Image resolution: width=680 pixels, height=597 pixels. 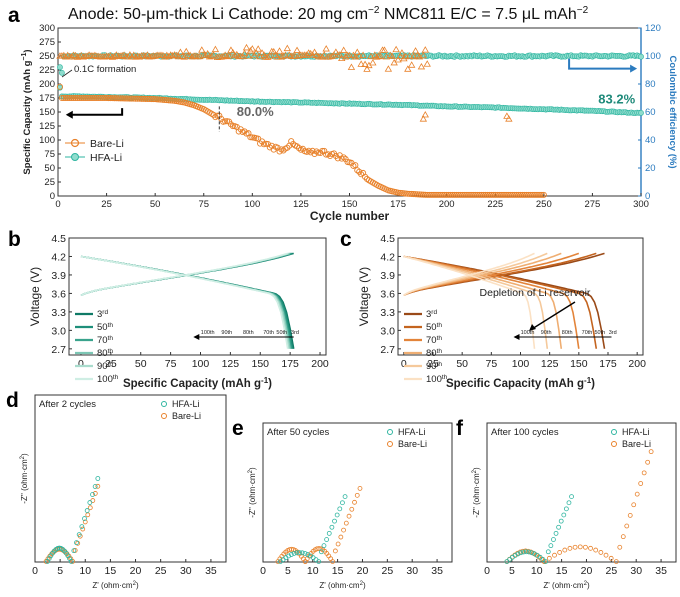 What do you see at coordinates (58, 294) in the screenshot?
I see `y-tick-label-b: 3.6` at bounding box center [58, 294].